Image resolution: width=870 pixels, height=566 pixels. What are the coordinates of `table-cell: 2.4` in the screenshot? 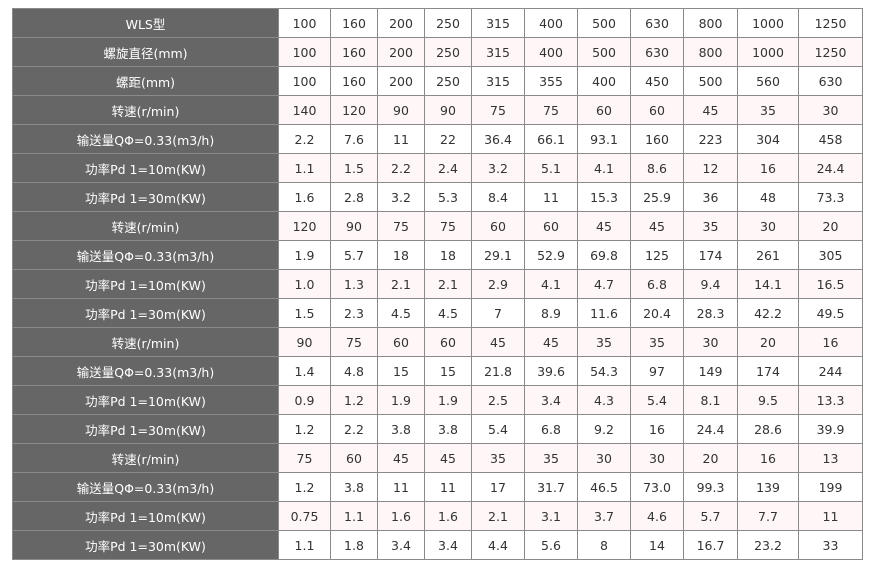 It's located at (448, 168).